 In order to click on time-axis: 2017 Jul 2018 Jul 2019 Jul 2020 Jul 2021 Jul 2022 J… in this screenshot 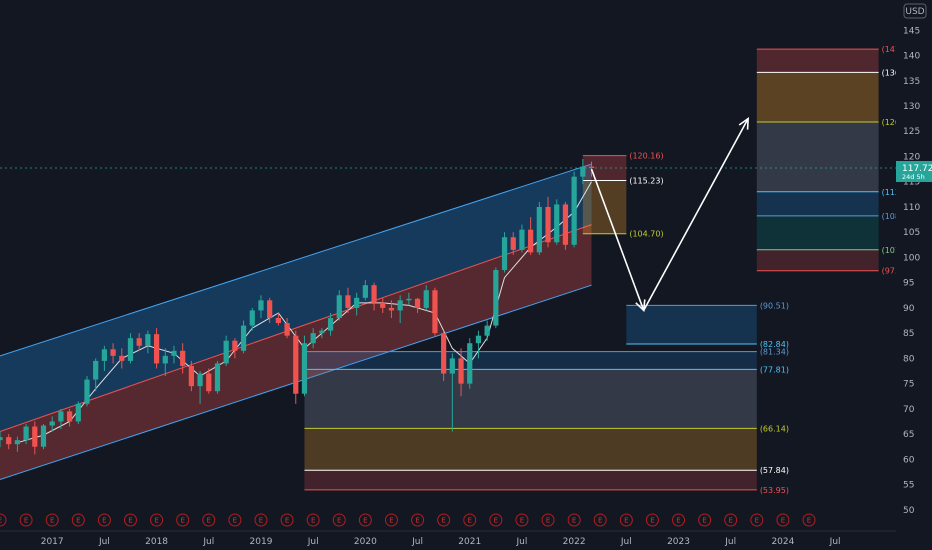, I will do `click(448, 538)`.